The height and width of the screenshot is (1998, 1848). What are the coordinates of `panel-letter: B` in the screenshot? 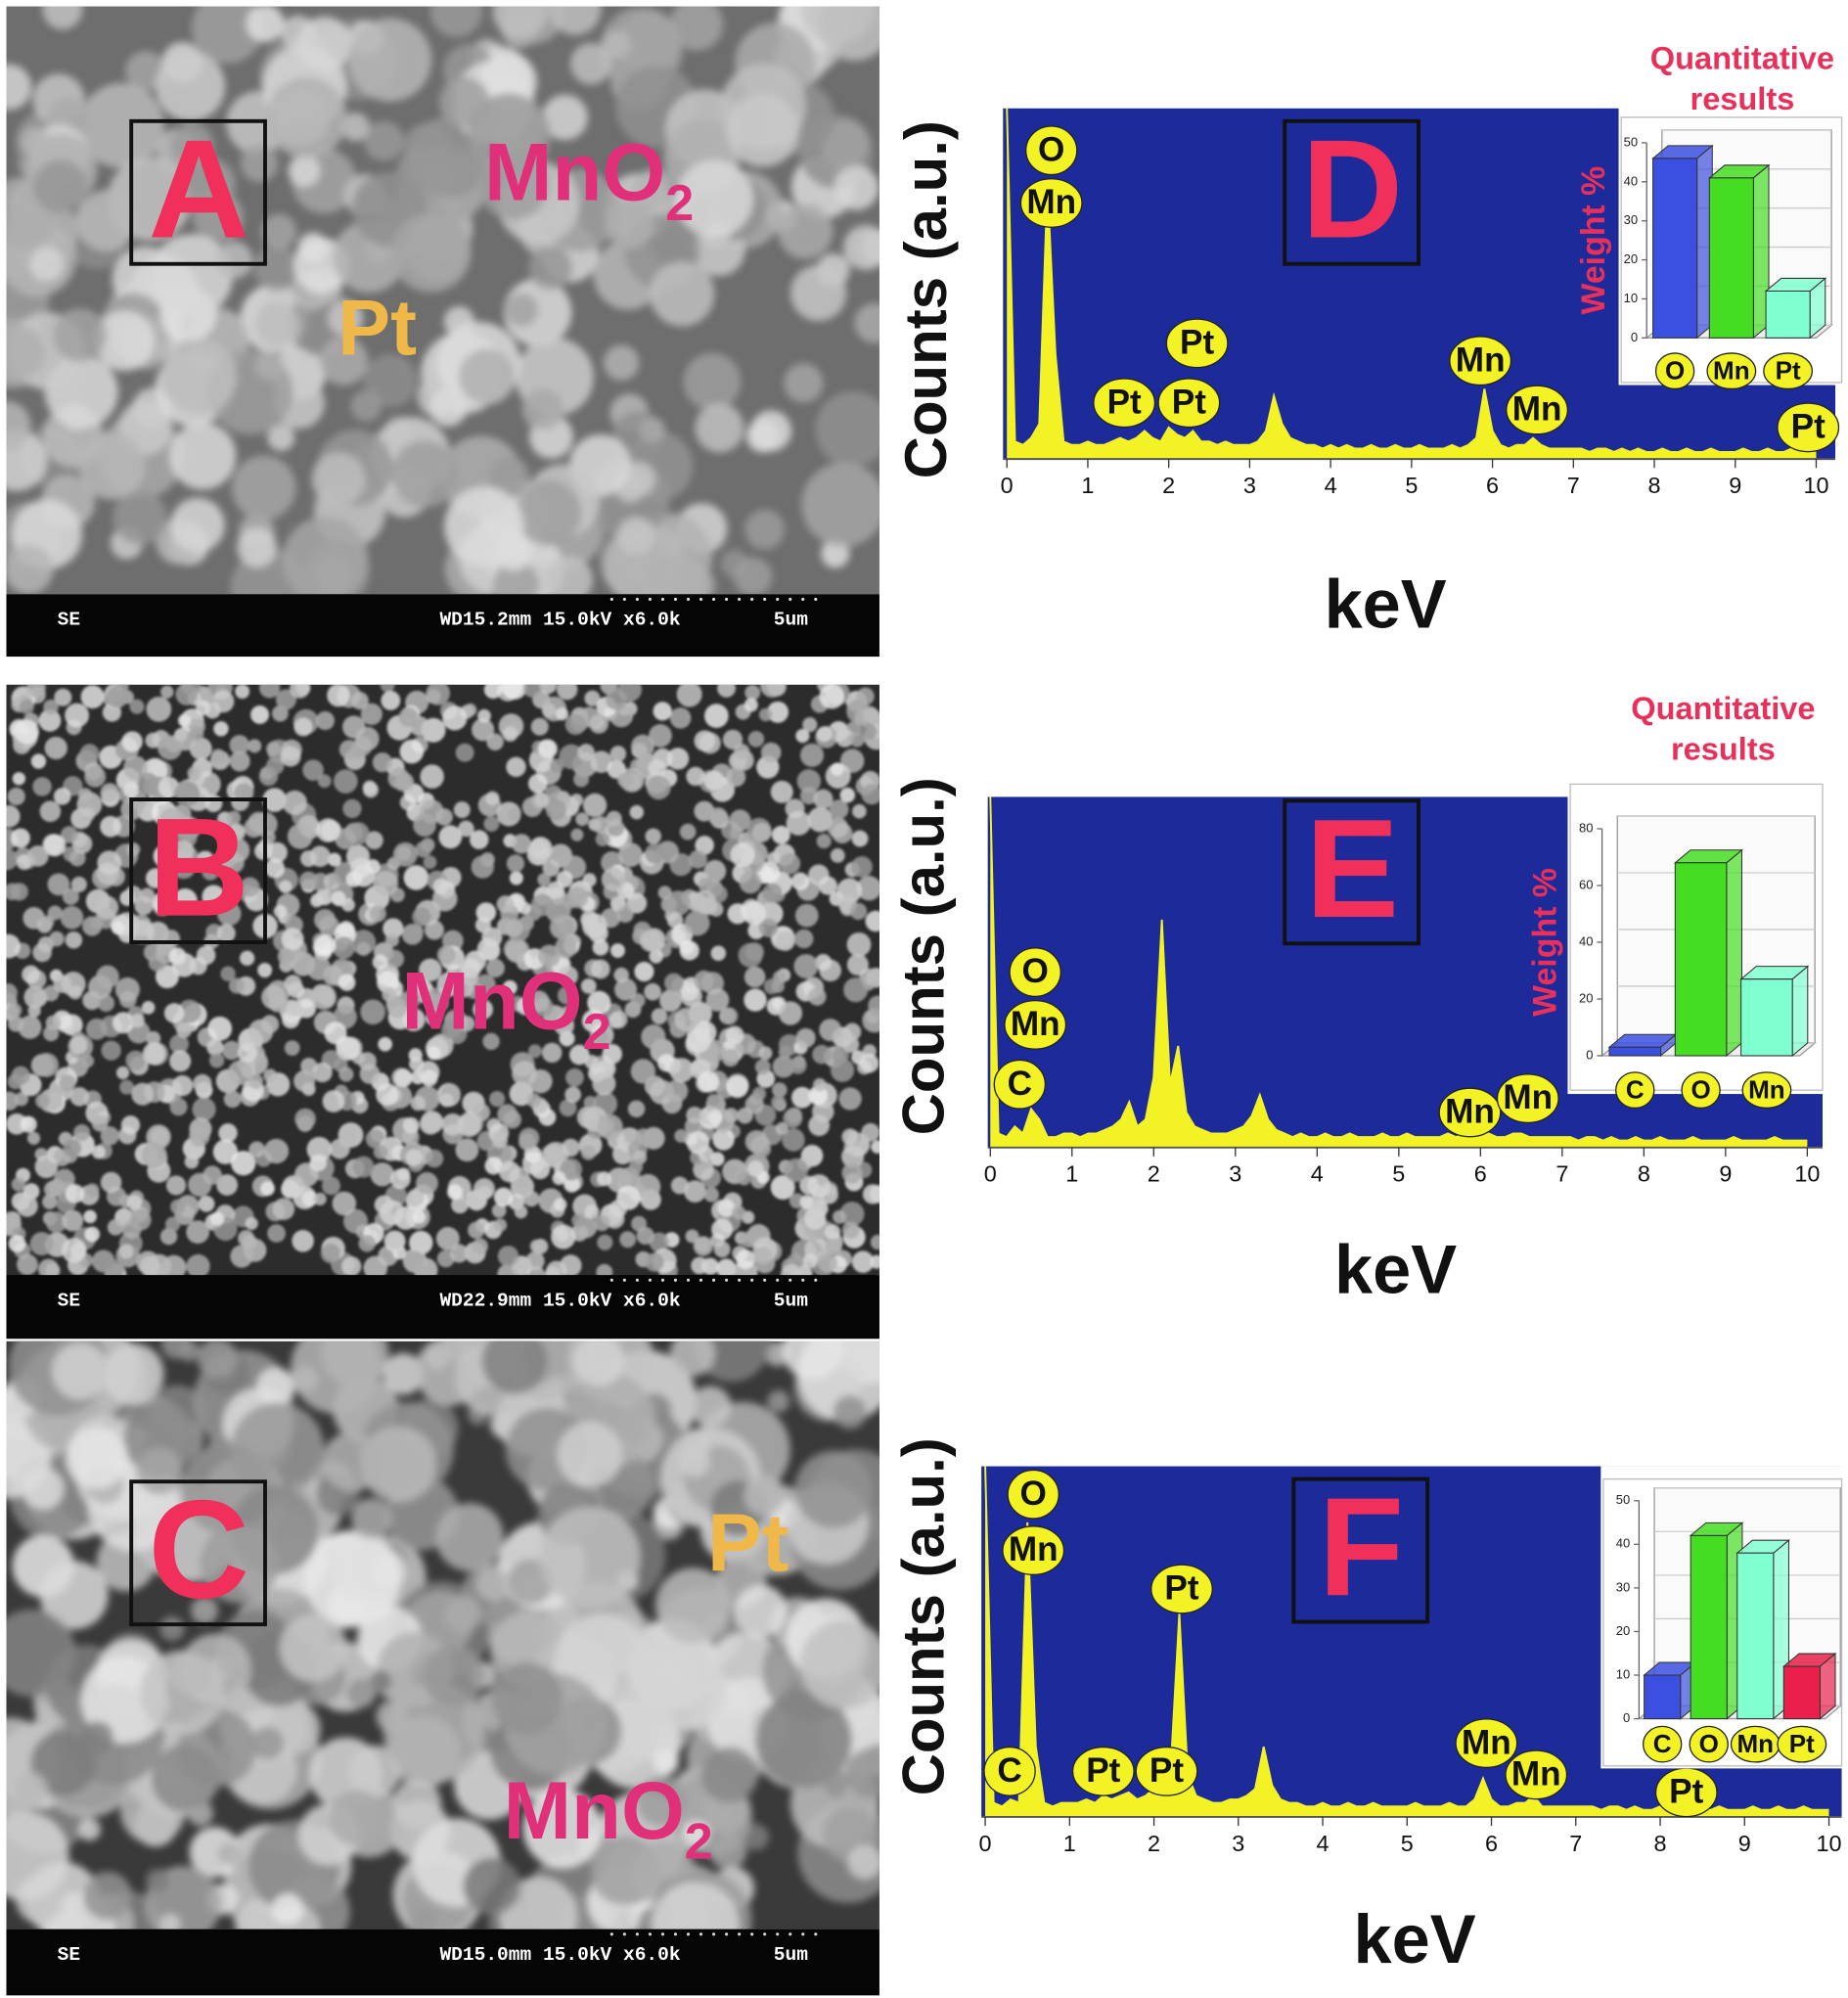 It's located at (198, 868).